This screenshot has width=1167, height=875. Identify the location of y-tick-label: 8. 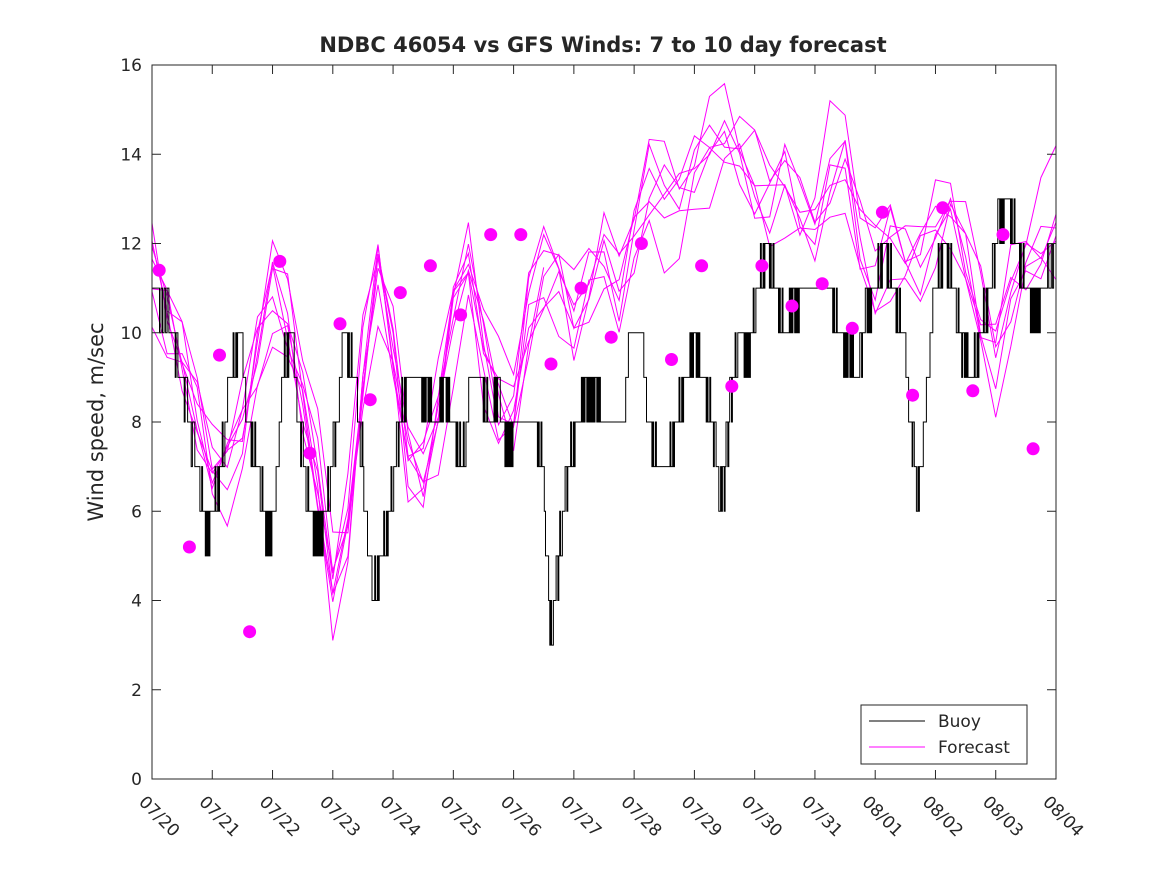
(136, 423).